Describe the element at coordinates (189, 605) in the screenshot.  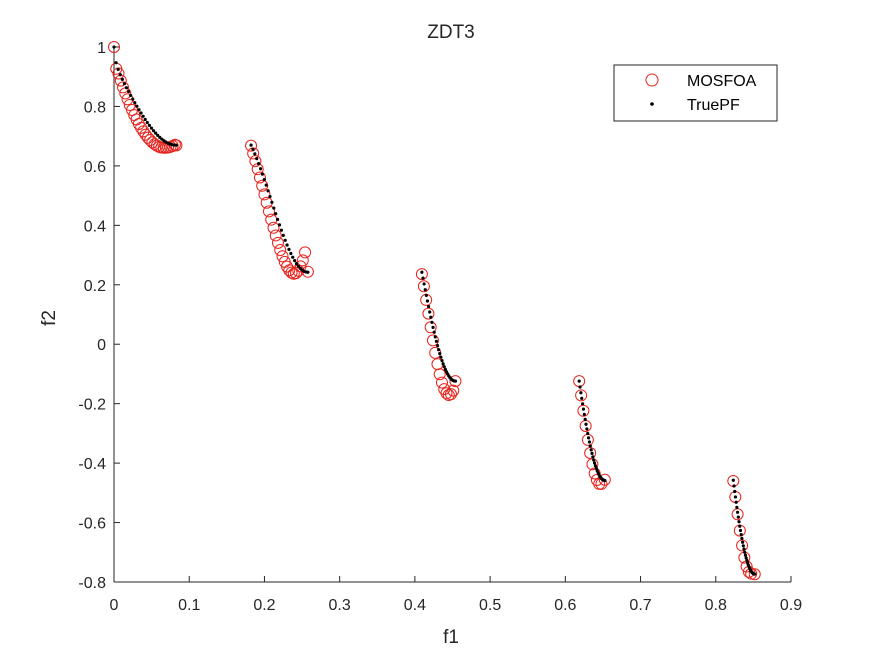
I see `x-tick-label: 0.1` at that location.